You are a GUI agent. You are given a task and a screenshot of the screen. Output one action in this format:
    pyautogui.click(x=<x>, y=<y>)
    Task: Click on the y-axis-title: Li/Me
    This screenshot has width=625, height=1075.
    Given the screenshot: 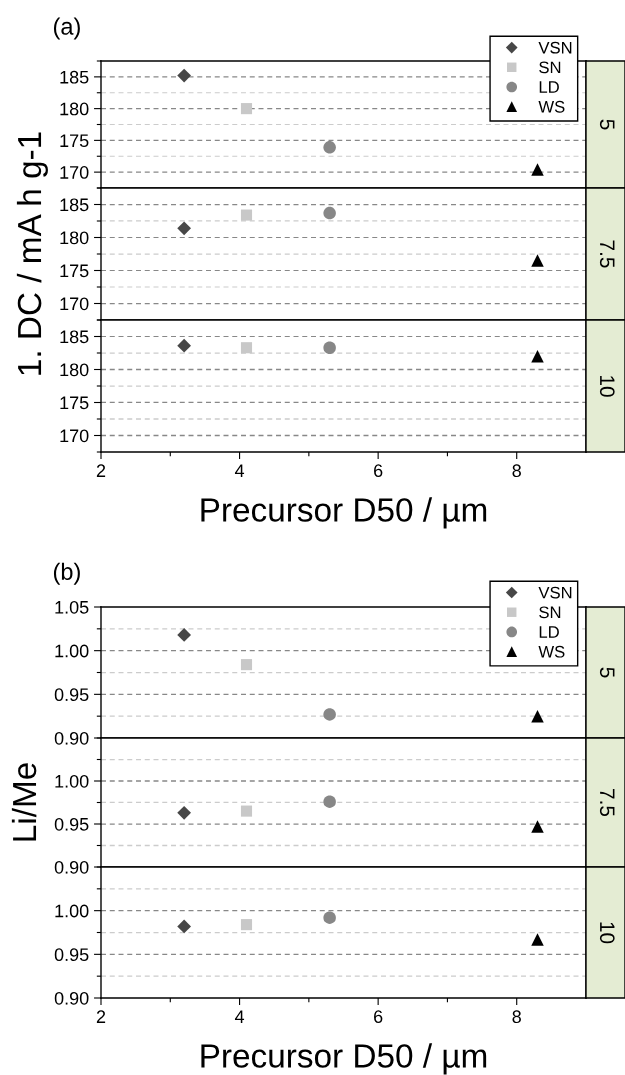 What is the action you would take?
    pyautogui.click(x=24, y=802)
    